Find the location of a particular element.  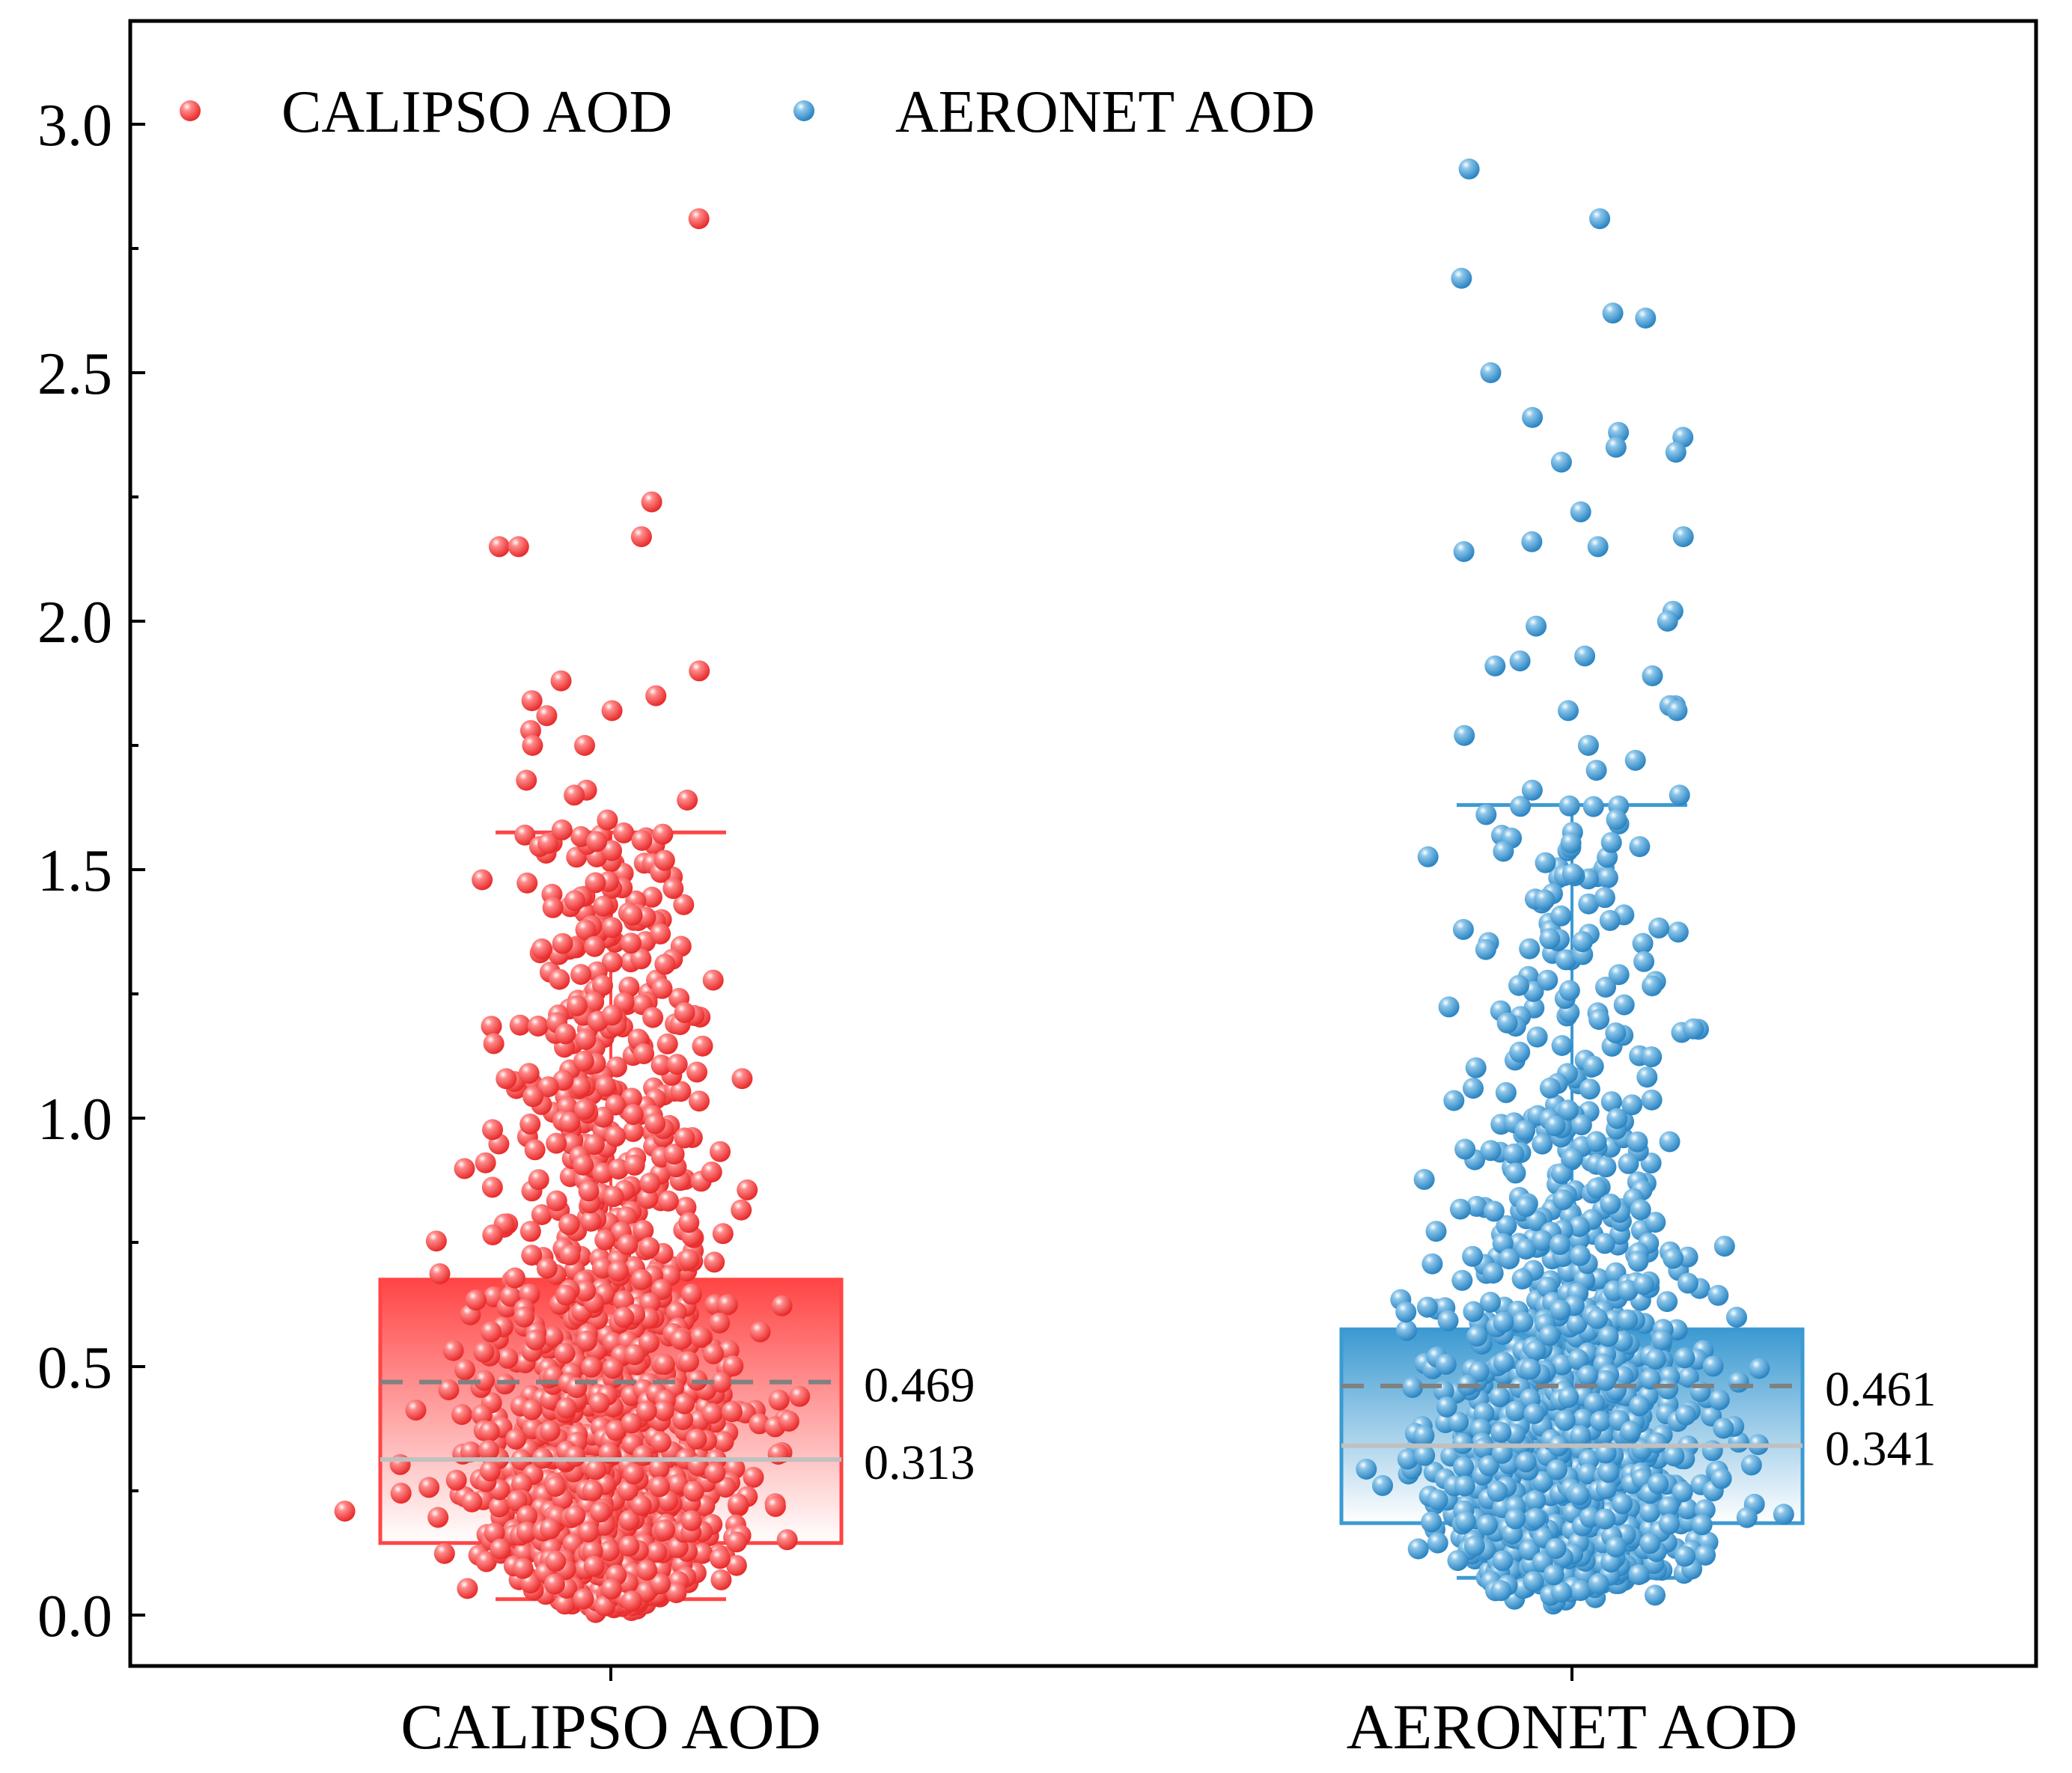

legend: CALIPSO AOD AERONET AOD is located at coordinates (748, 112).